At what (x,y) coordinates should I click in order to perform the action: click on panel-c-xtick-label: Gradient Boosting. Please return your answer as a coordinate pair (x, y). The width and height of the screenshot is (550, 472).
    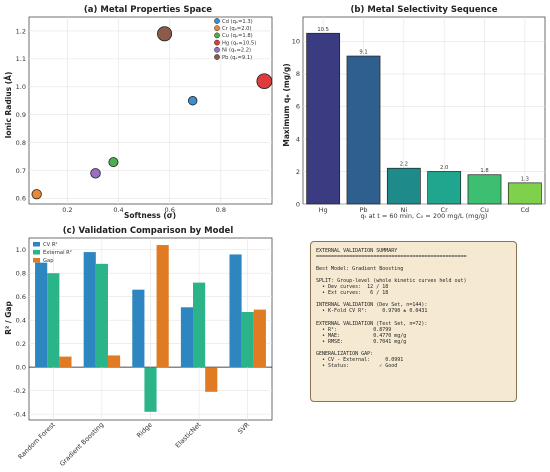
    Looking at the image, I should click on (81, 444).